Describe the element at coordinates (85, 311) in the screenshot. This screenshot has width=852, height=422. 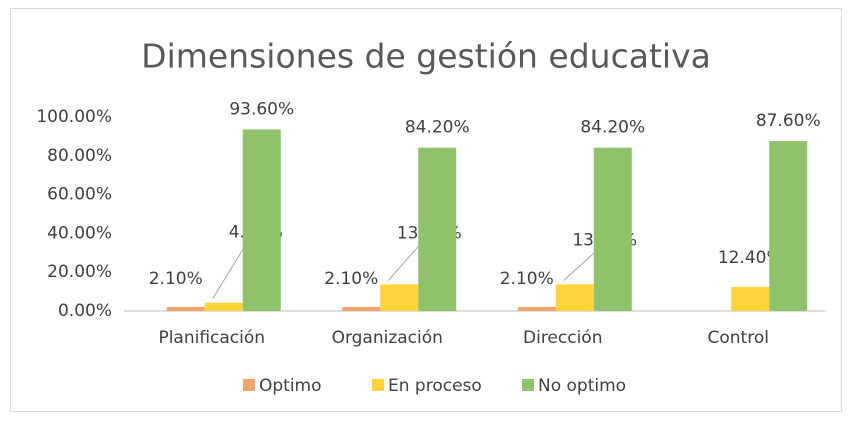
I see `y-tick-label: 0.00%` at that location.